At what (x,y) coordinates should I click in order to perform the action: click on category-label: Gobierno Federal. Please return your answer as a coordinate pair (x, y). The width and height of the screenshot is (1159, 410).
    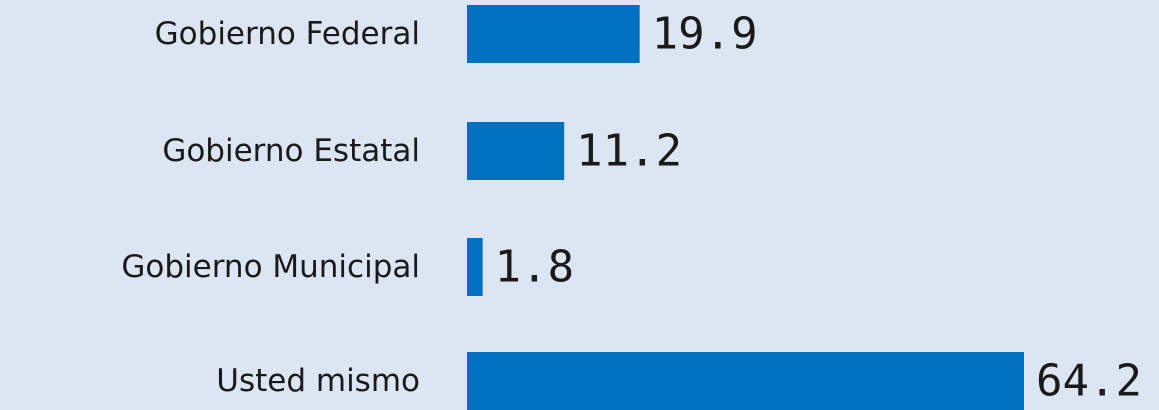
    Looking at the image, I should click on (287, 34).